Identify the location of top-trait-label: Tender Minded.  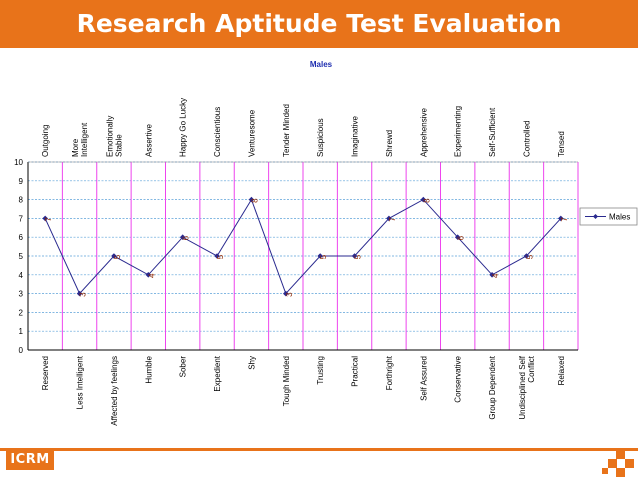
(286, 130).